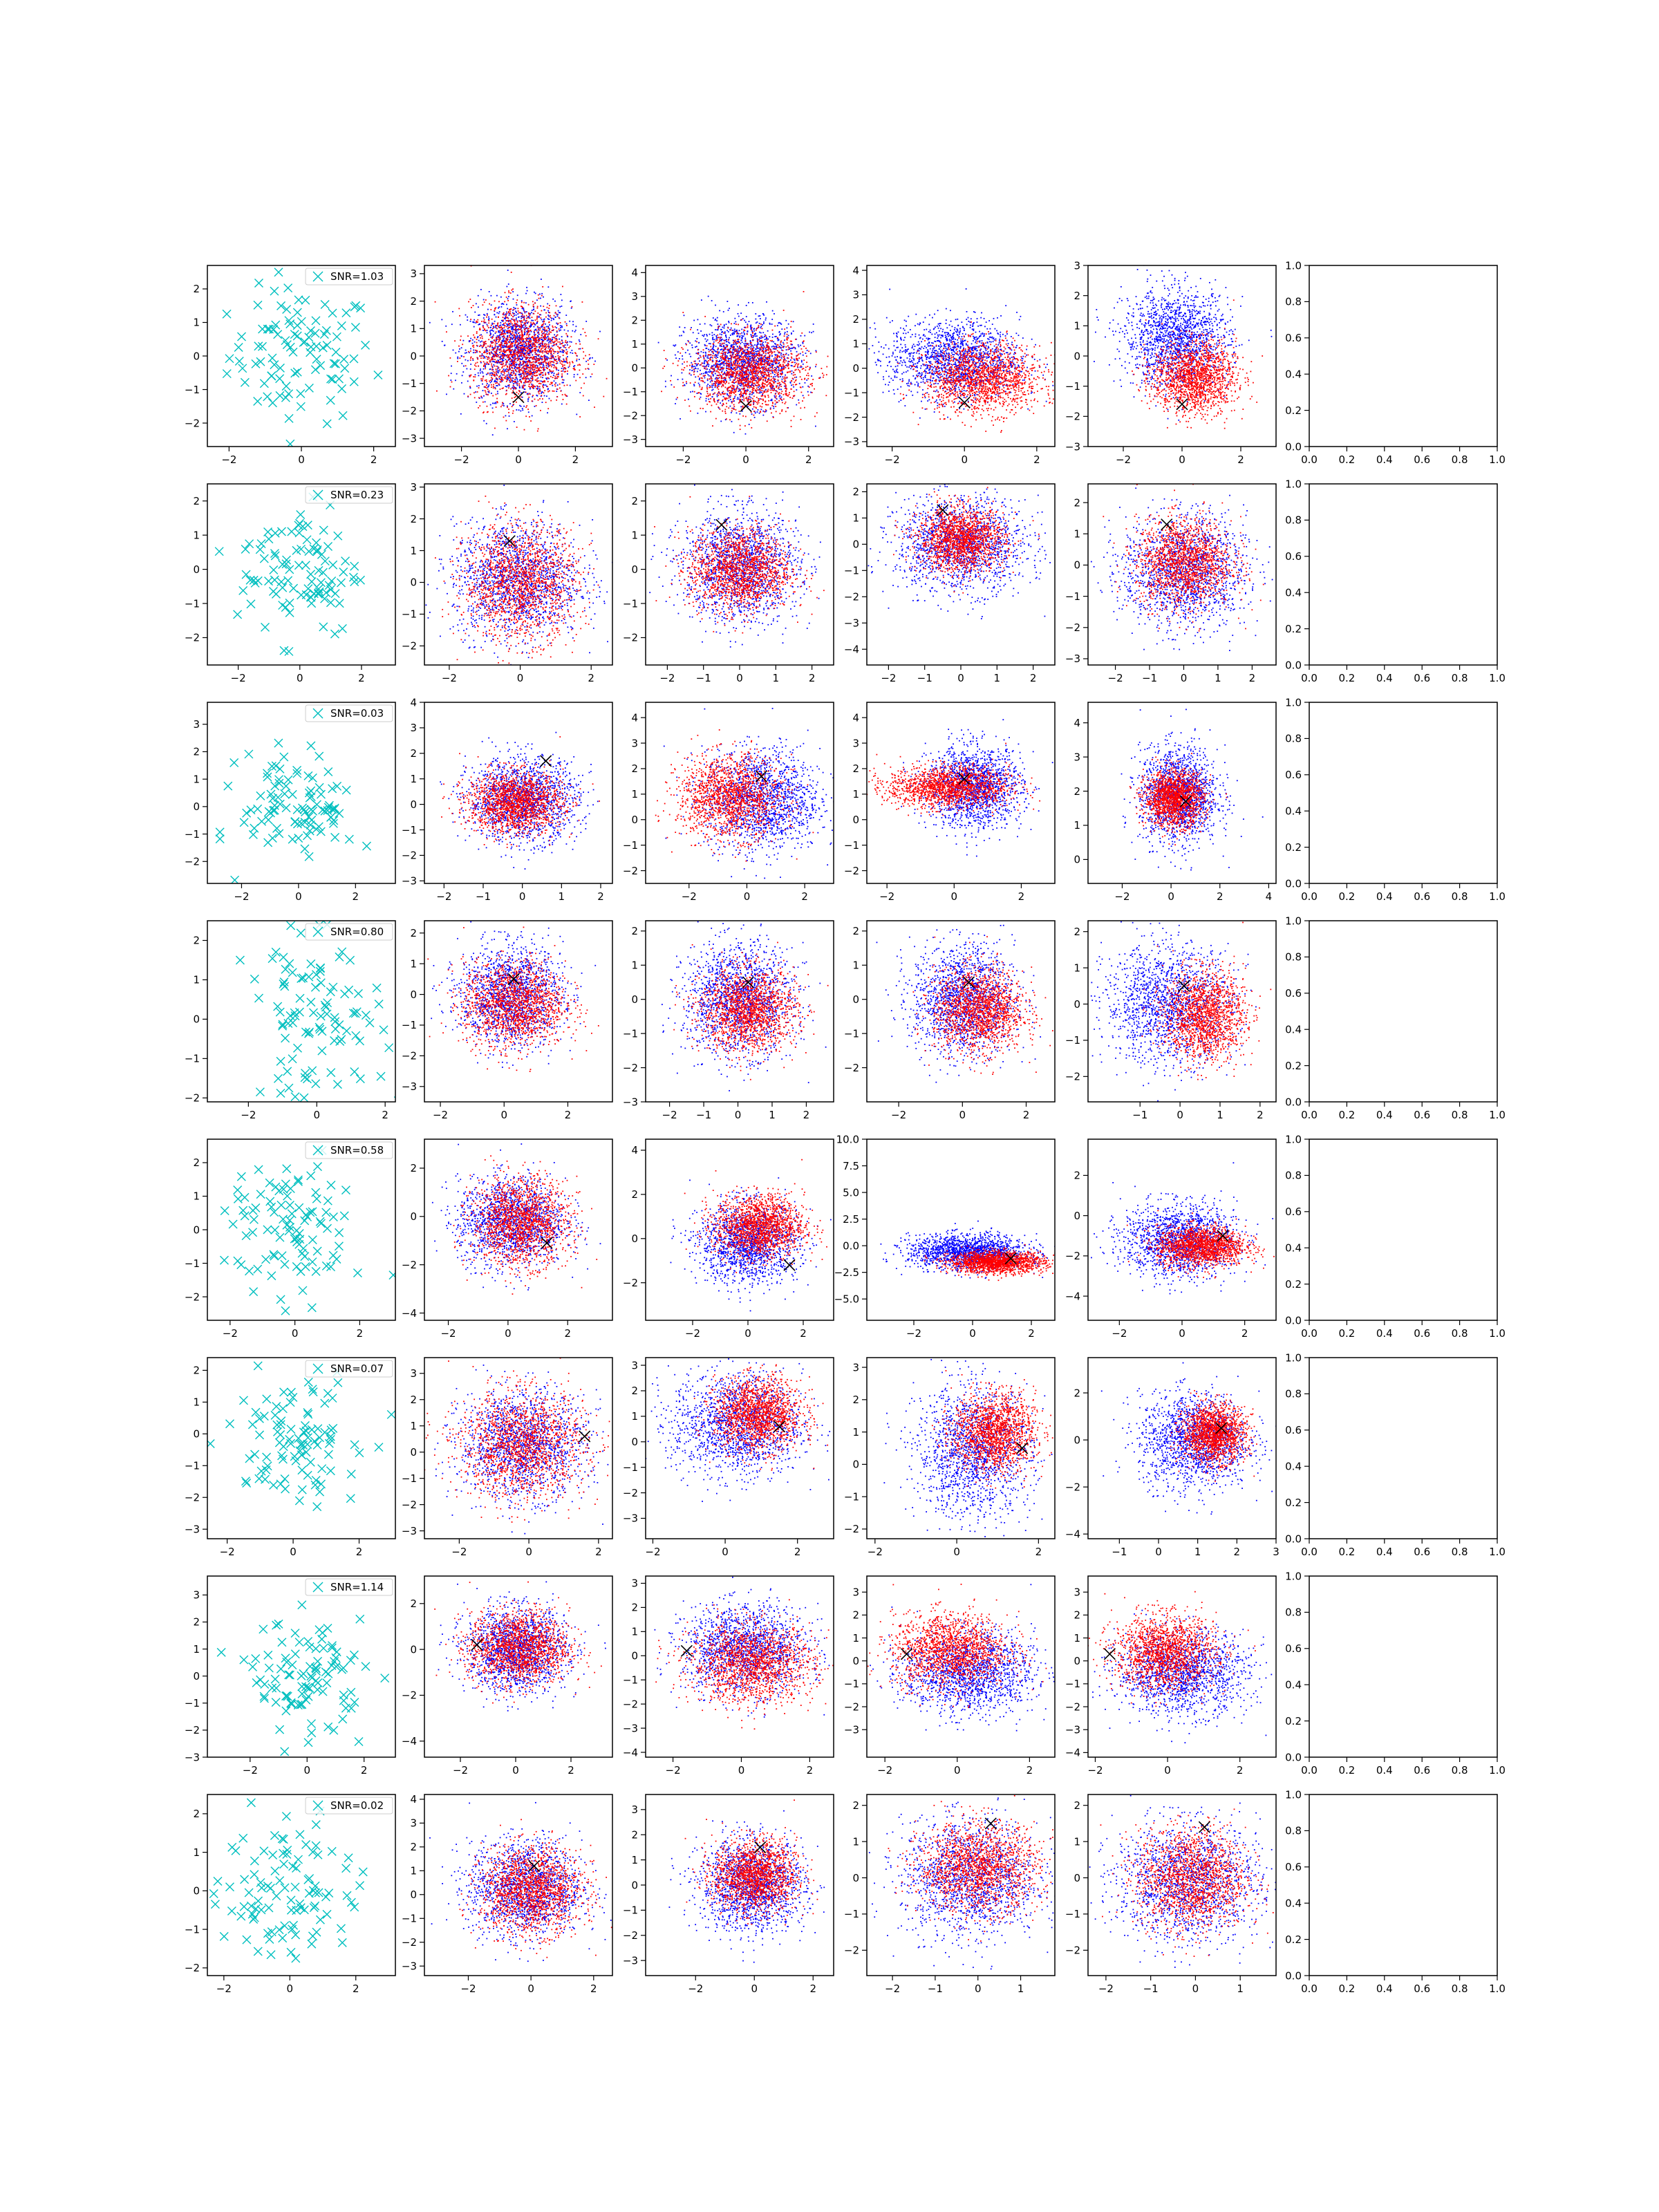 This screenshot has width=1659, height=2212. What do you see at coordinates (192, 390) in the screenshot?
I see `y-tick-label: −1` at bounding box center [192, 390].